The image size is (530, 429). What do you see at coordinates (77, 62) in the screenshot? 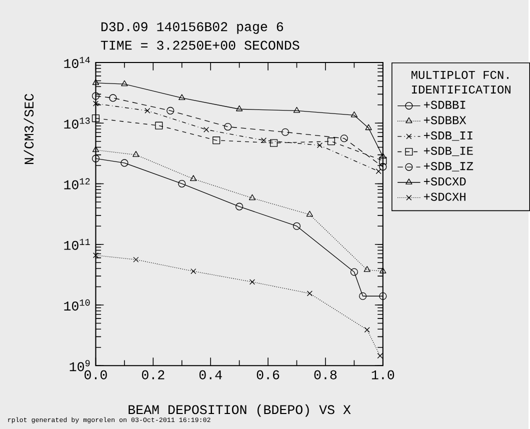
I see `y-tick-label: 10$^{14}$` at bounding box center [77, 62].